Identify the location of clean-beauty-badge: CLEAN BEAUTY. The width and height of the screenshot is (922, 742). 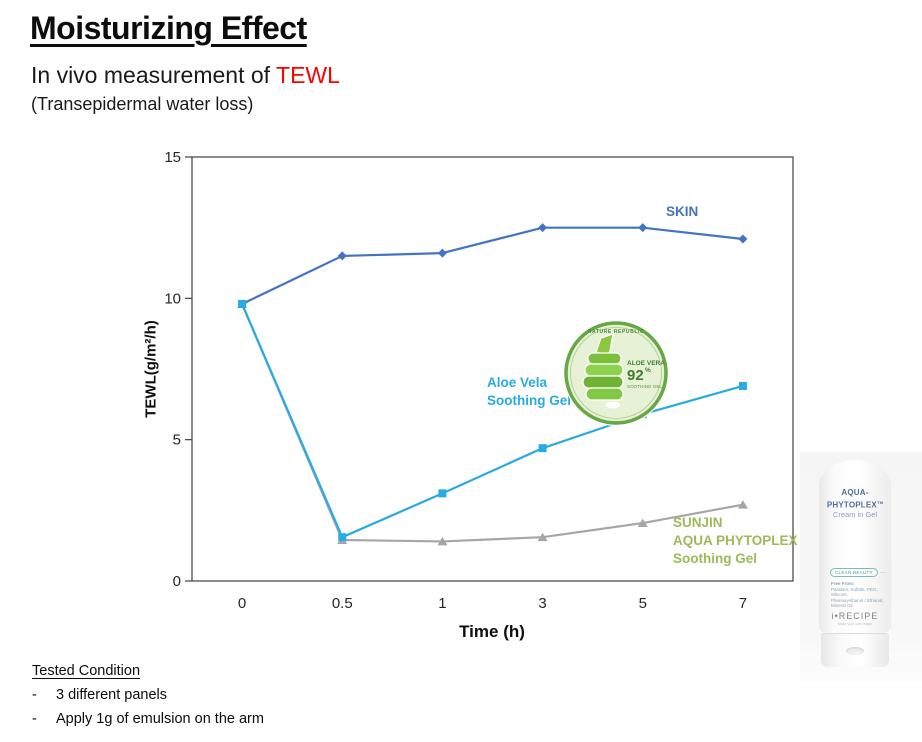
(854, 572).